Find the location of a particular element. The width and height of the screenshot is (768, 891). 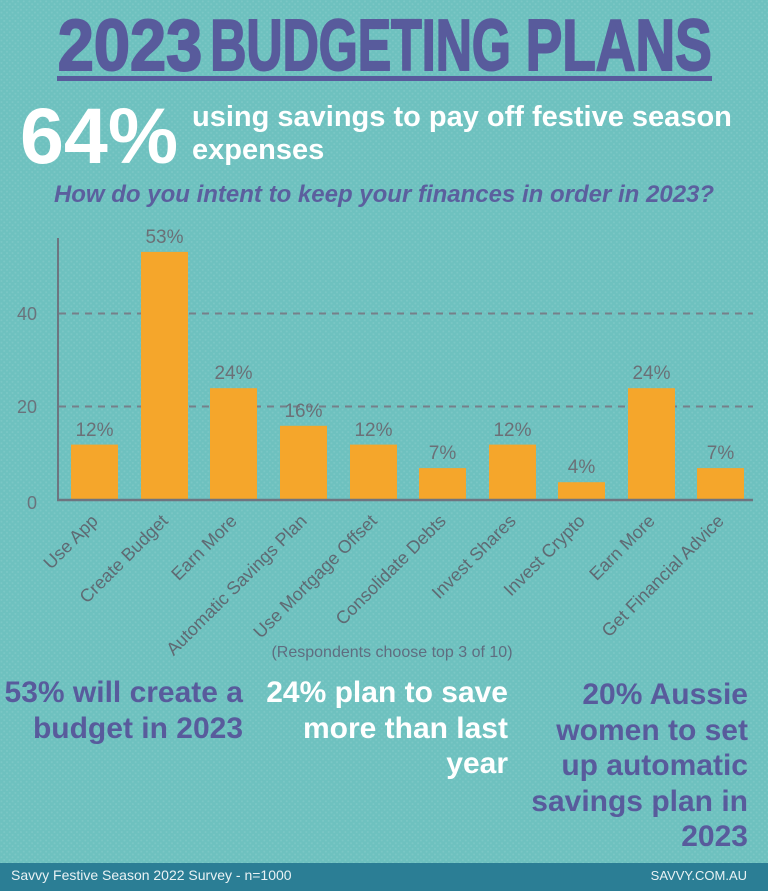

svg-text: 40 is located at coordinates (27, 314).